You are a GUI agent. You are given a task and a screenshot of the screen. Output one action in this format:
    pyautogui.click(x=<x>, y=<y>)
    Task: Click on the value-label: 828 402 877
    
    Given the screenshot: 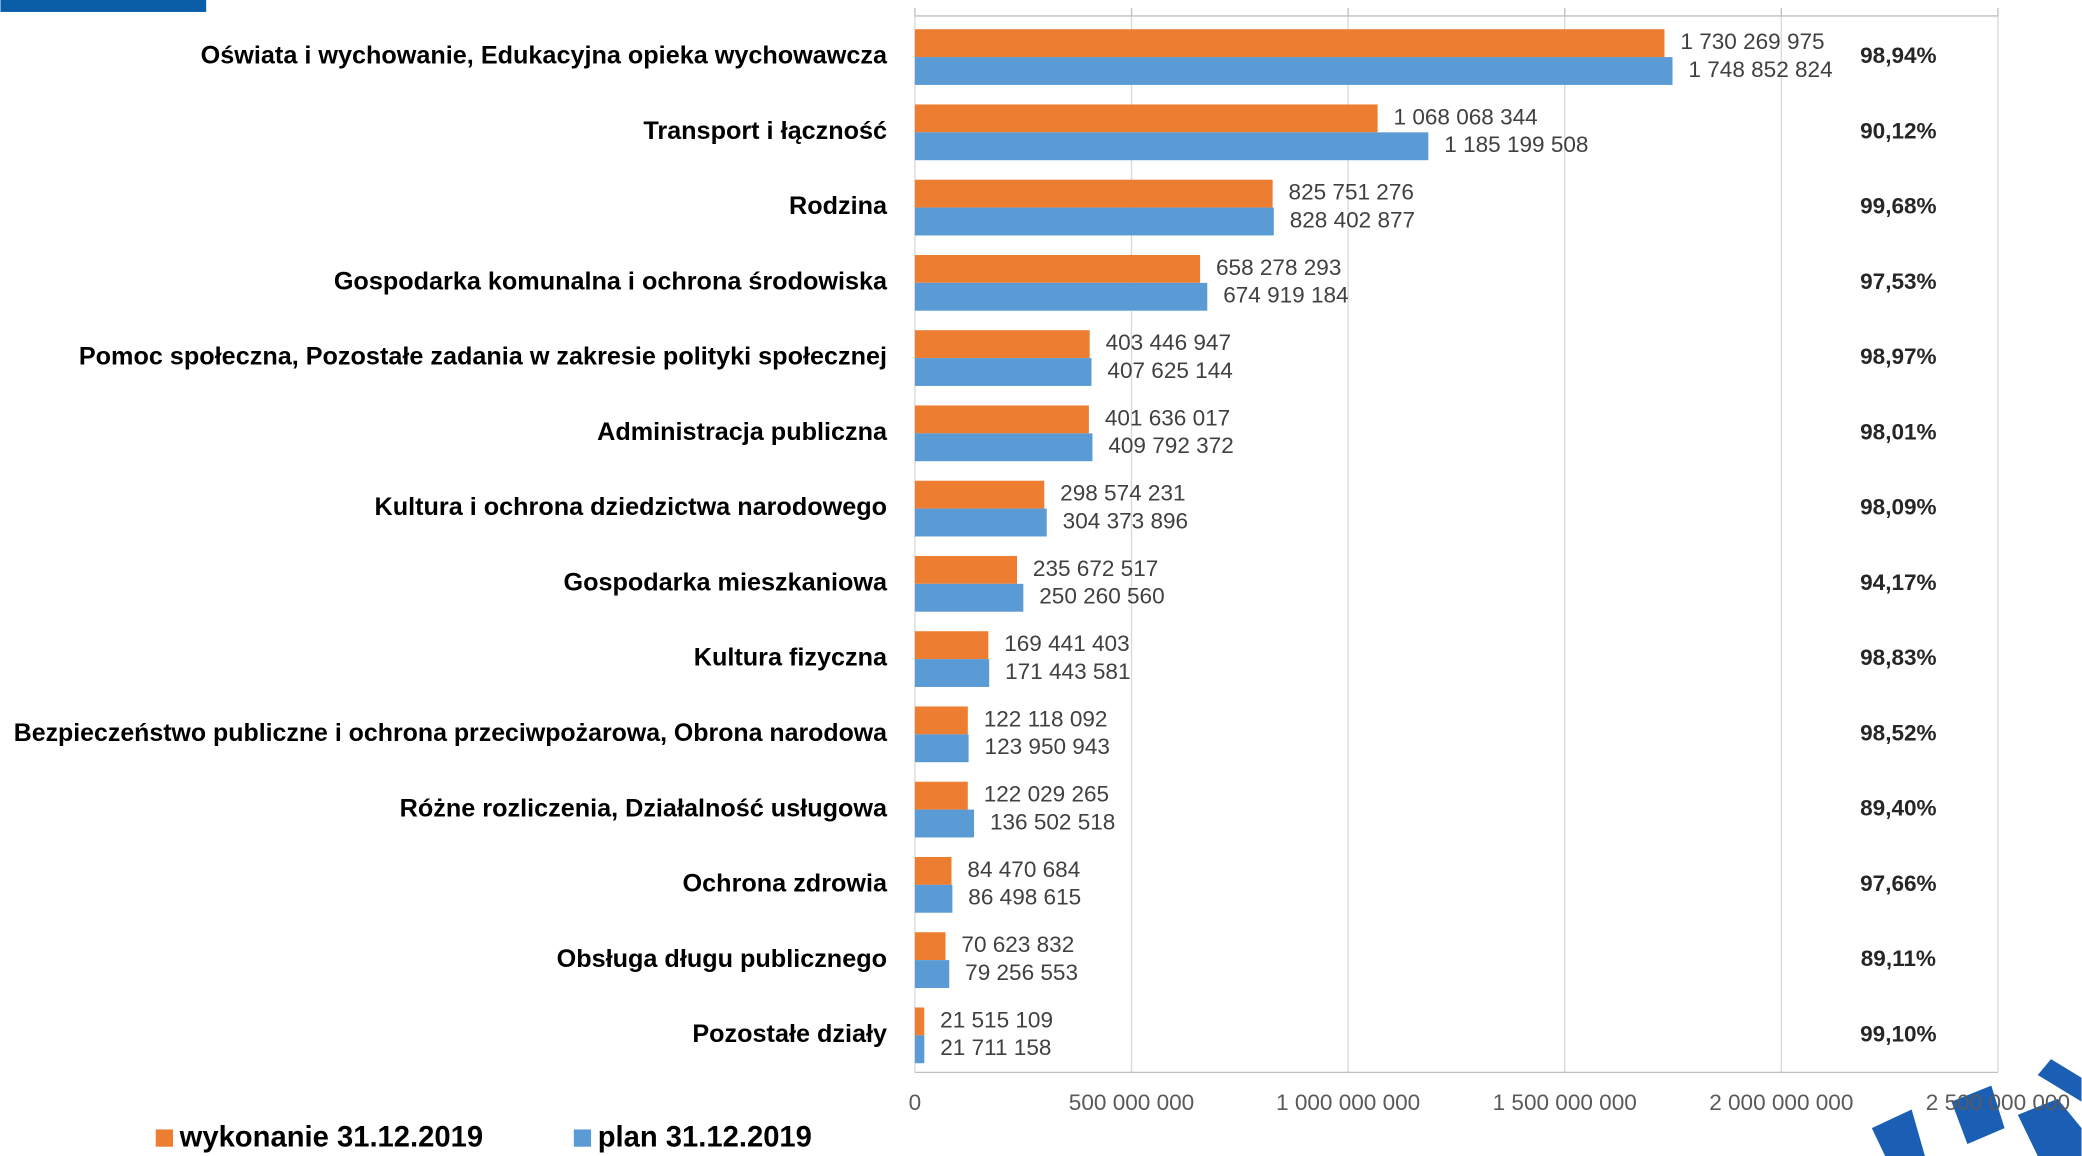 What is the action you would take?
    pyautogui.click(x=1352, y=219)
    